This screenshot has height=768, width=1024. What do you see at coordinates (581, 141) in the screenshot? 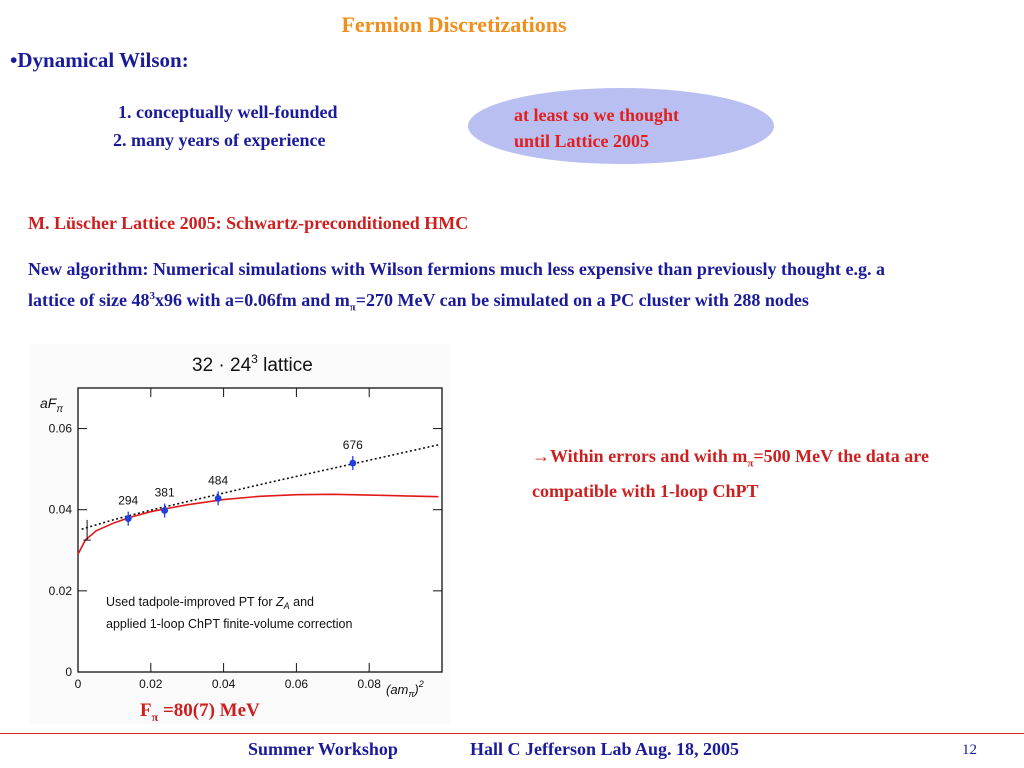
I see `callout-line: until Lattice 2005` at bounding box center [581, 141].